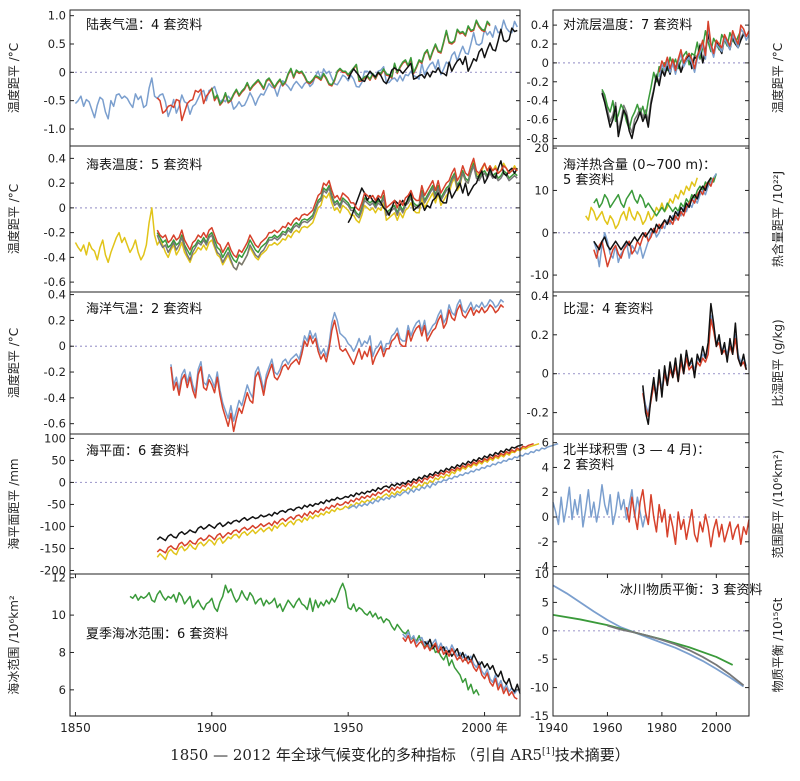 The width and height of the screenshot is (800, 781). Describe the element at coordinates (538, 138) in the screenshot. I see `y-tick-label: -0.8` at that location.